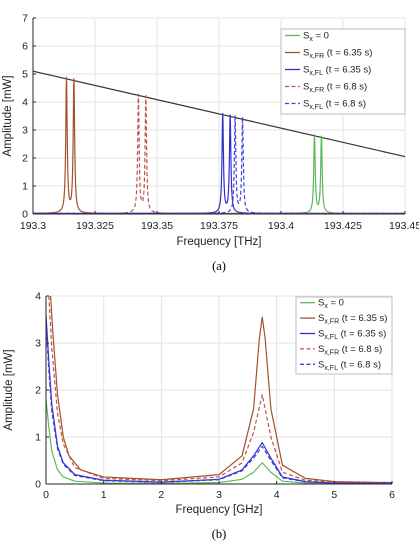  I want to click on x-axis-label: Frequency [THz], so click(219, 242).